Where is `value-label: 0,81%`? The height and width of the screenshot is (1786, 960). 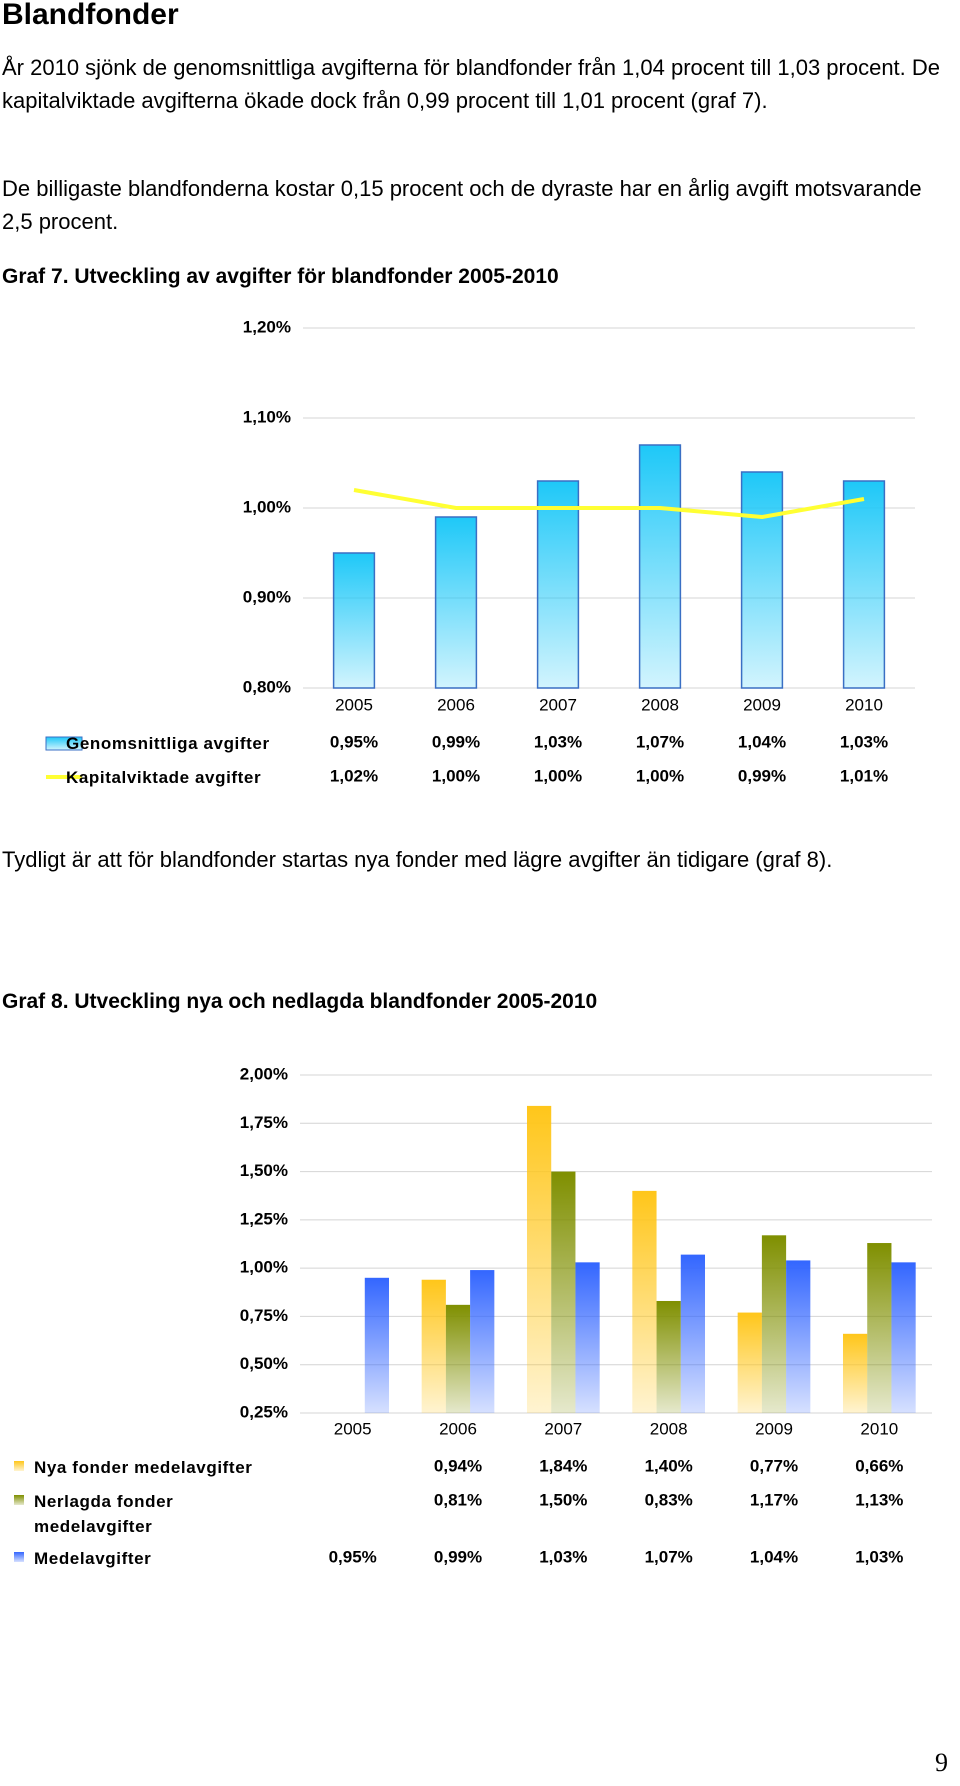 value-label: 0,81% is located at coordinates (458, 1499).